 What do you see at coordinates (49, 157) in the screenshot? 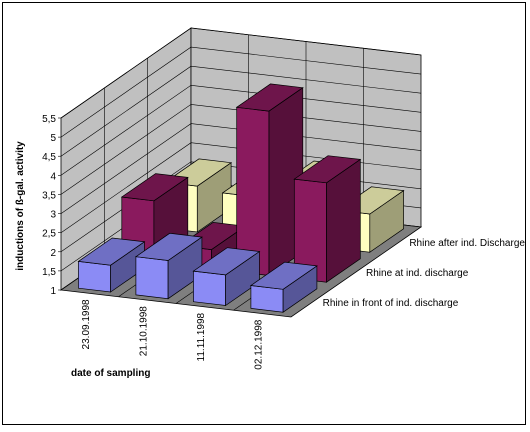
I see `y-tick-label: 4,5` at bounding box center [49, 157].